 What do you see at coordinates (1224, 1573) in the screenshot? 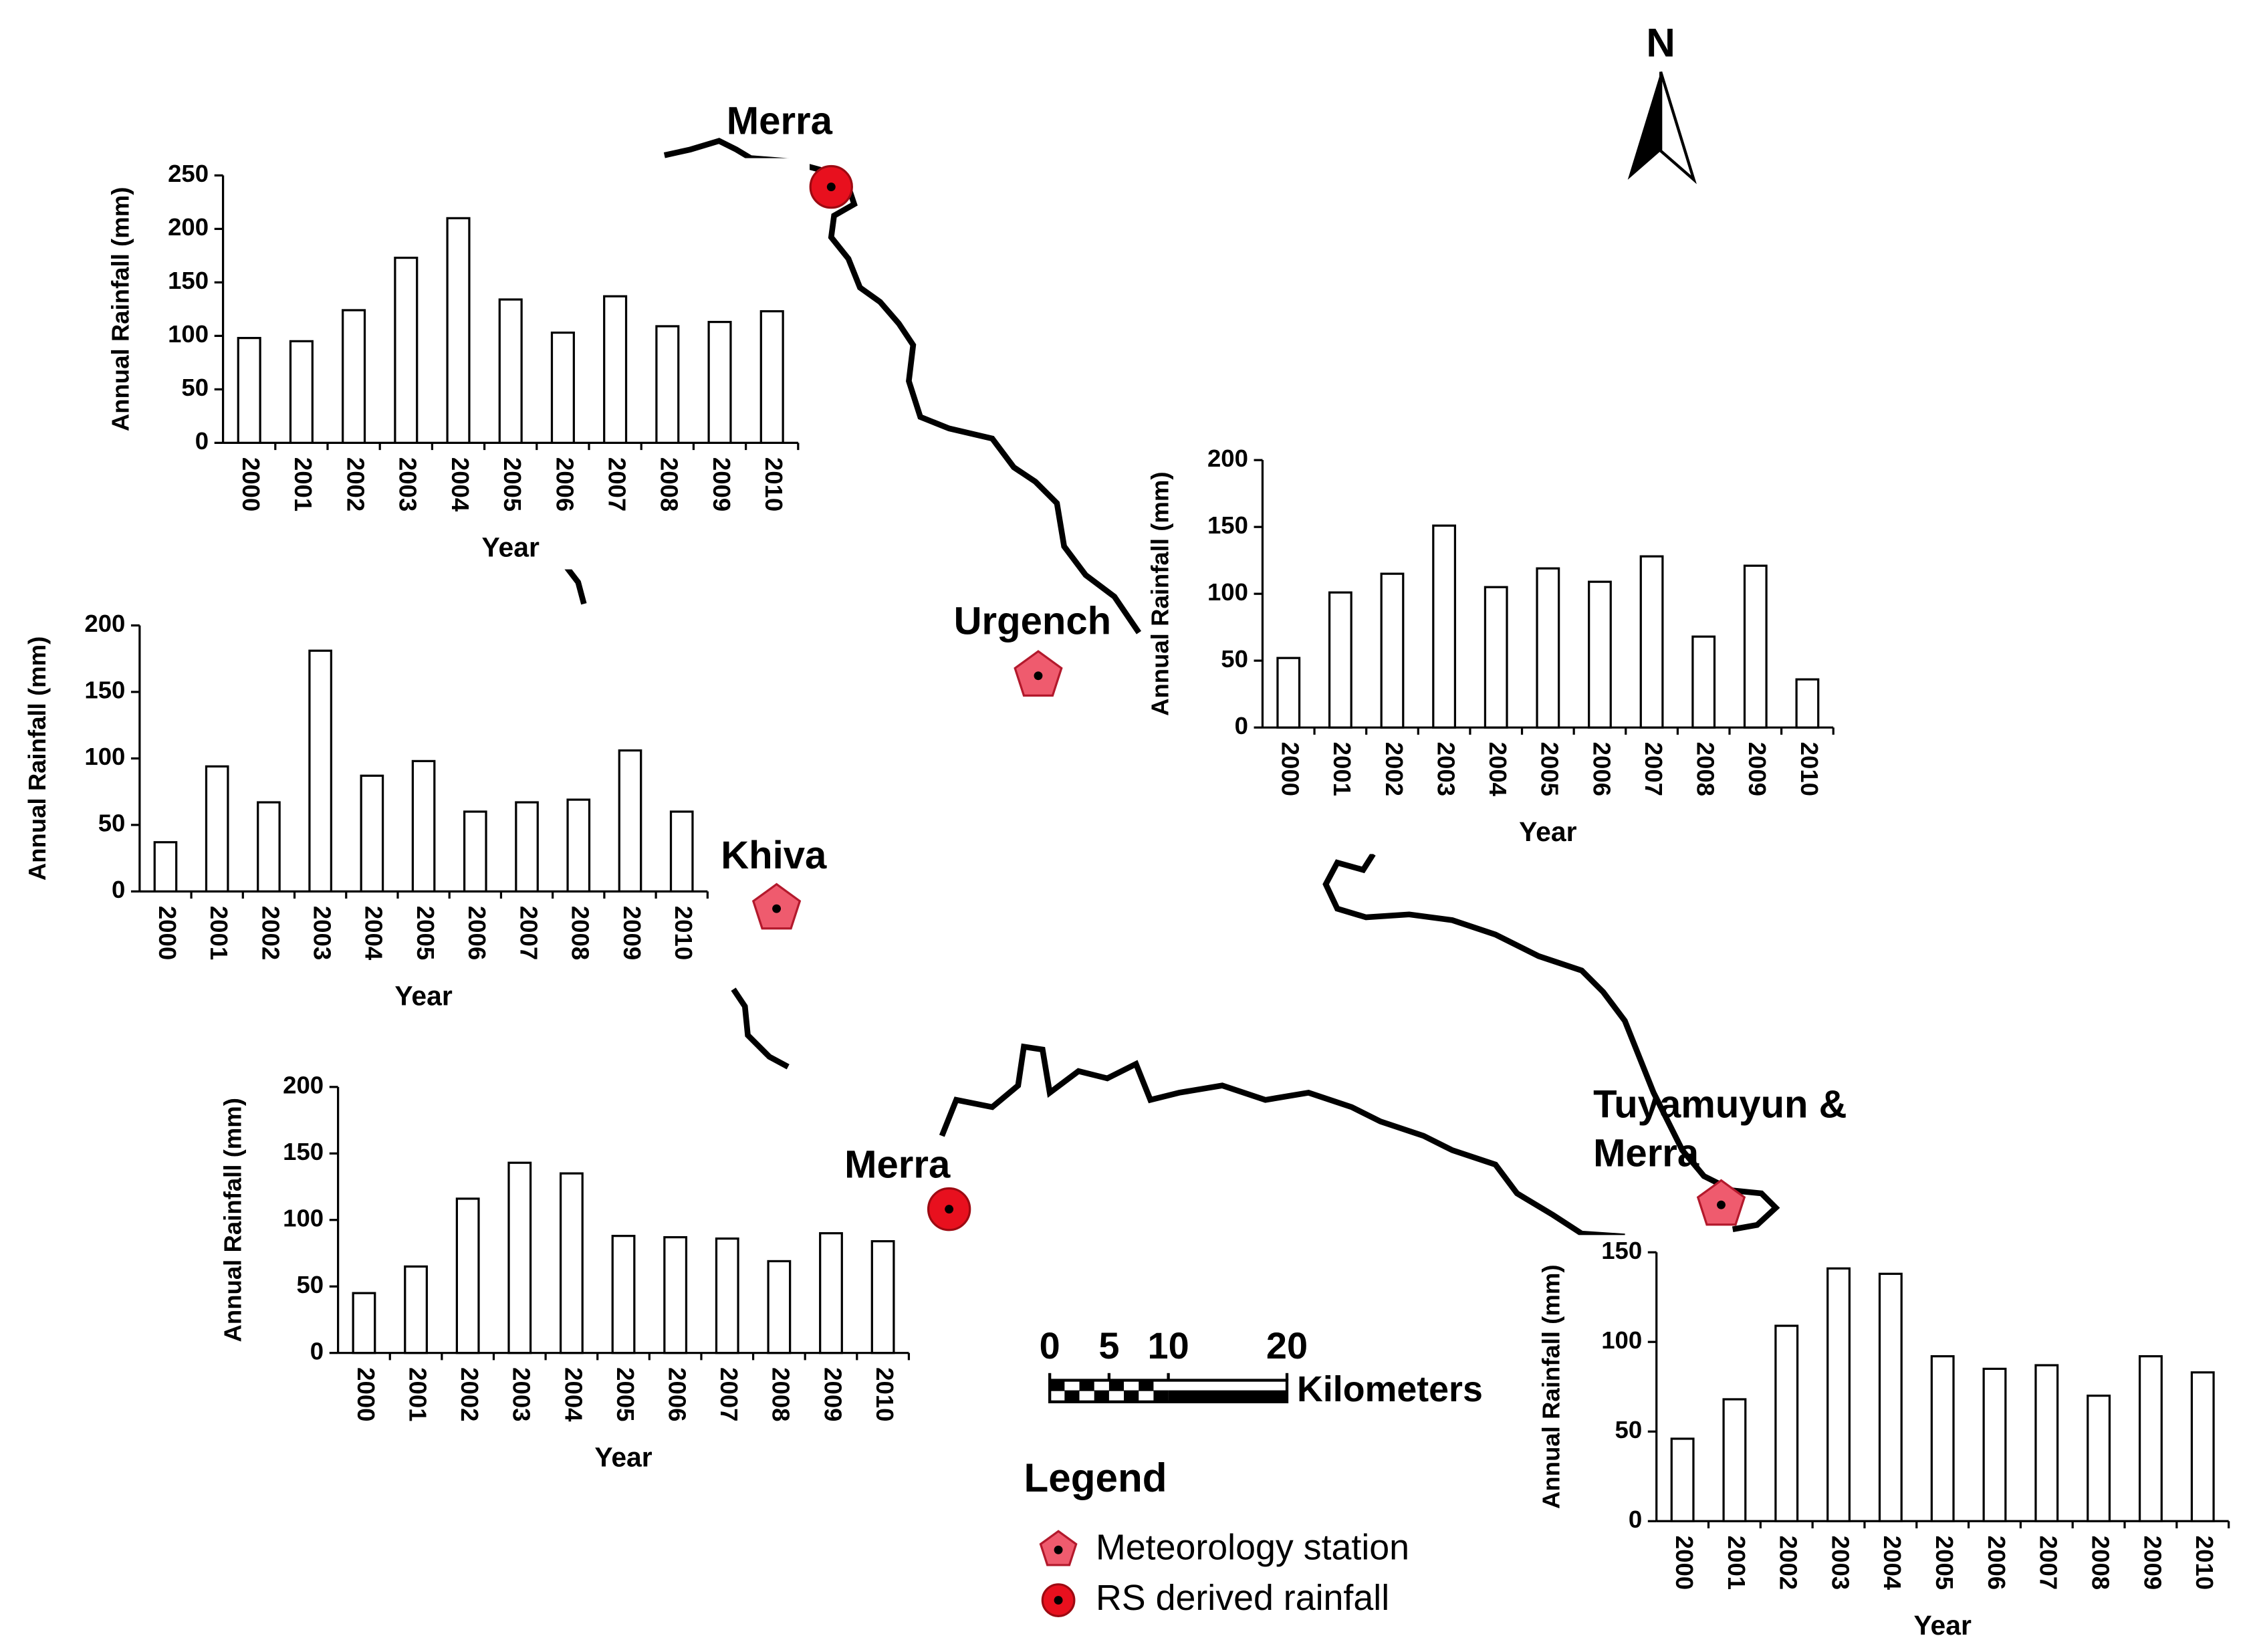
I see `legend: Meteorology station RS derived rainfall` at bounding box center [1224, 1573].